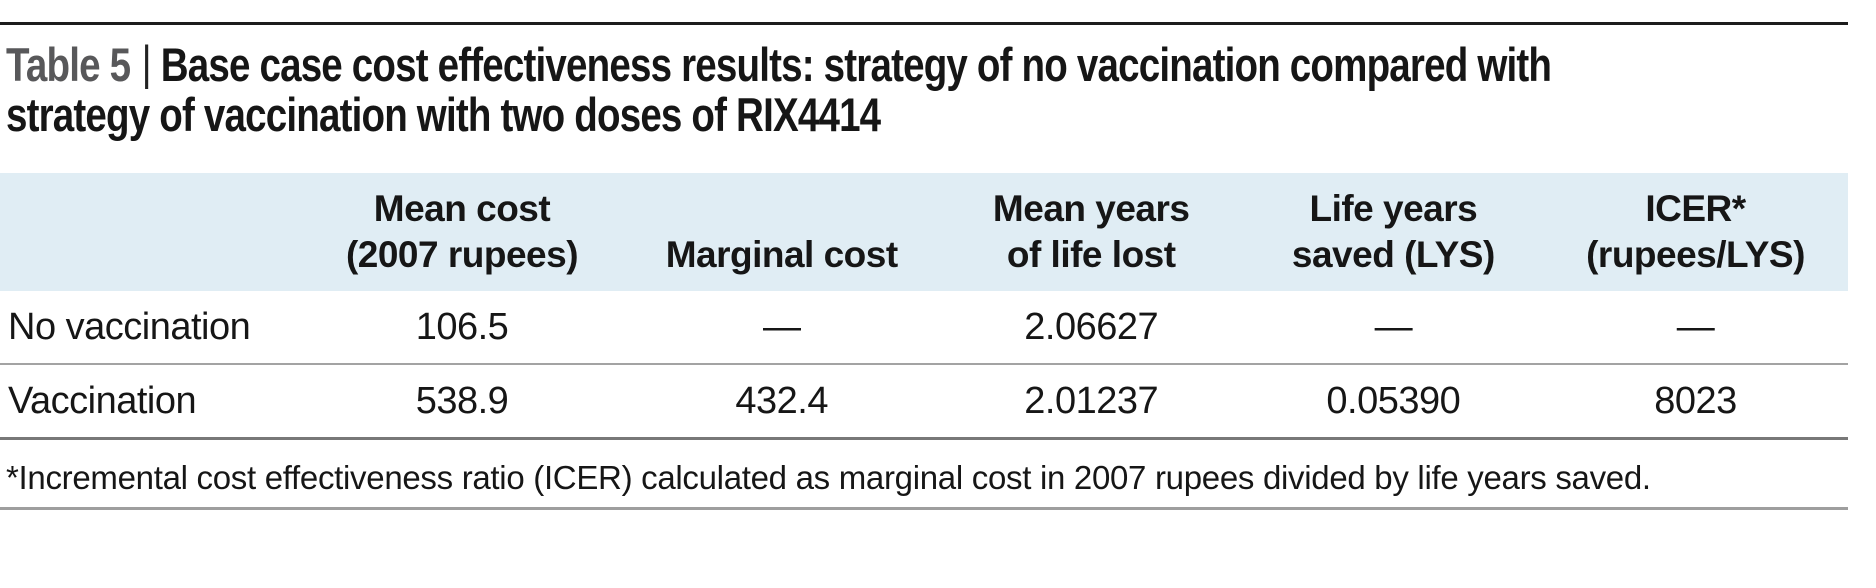 Image resolution: width=1876 pixels, height=588 pixels. What do you see at coordinates (462, 402) in the screenshot?
I see `cell-mean-cost: 538.9` at bounding box center [462, 402].